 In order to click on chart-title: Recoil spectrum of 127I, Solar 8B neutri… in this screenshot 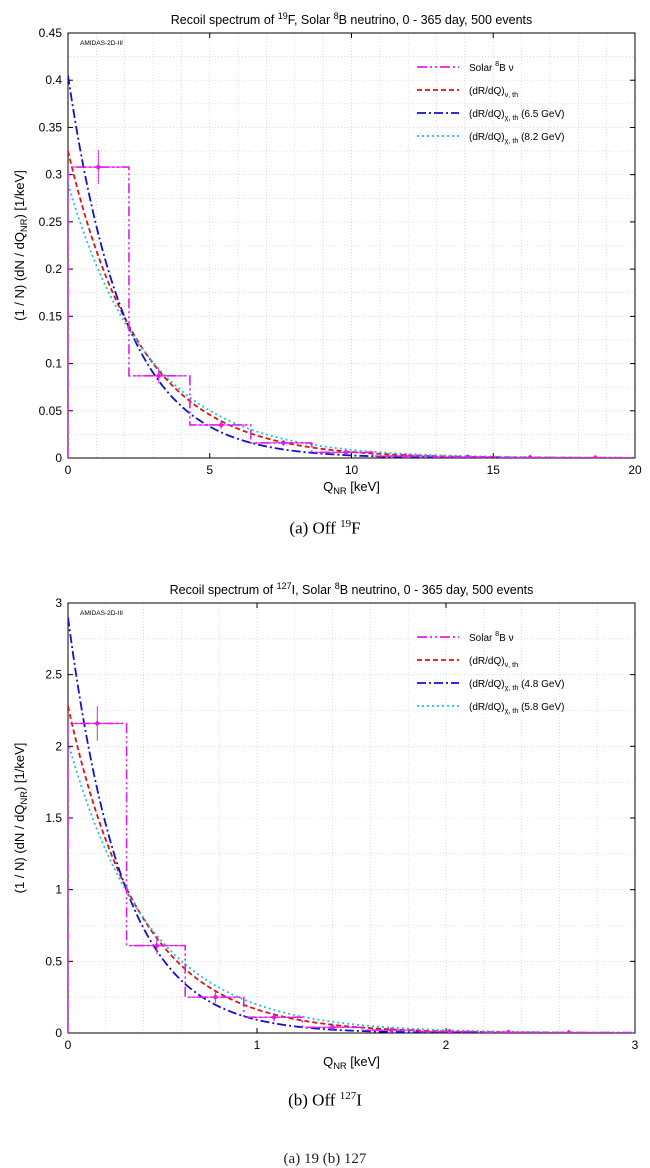, I will do `click(352, 589)`.